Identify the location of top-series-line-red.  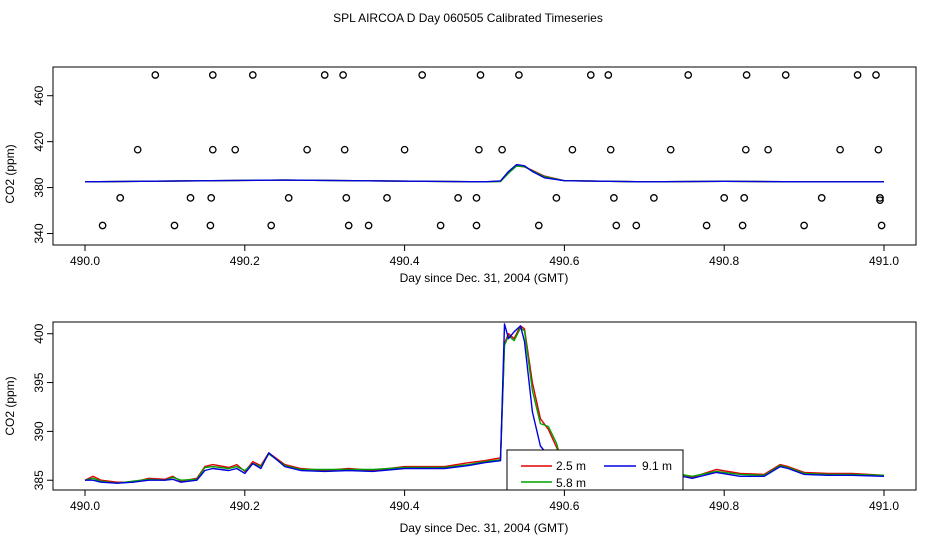
(484, 174).